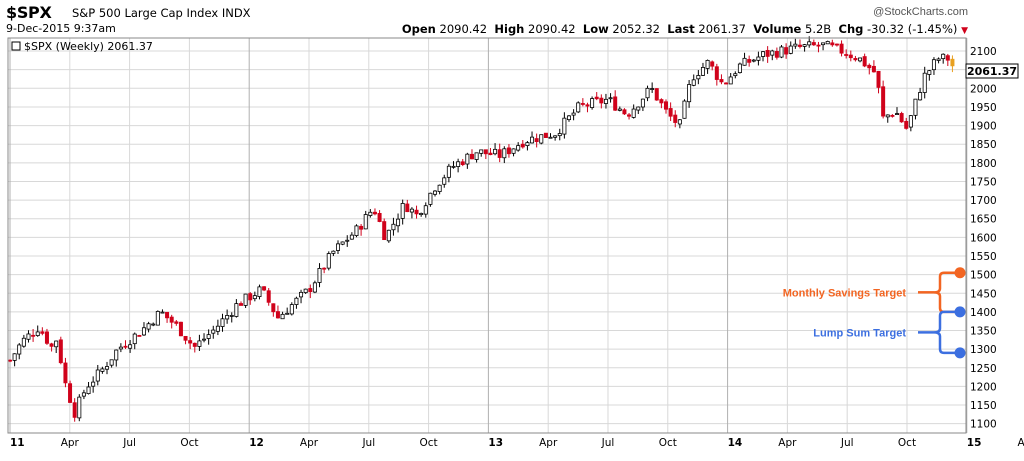  What do you see at coordinates (983, 108) in the screenshot?
I see `y-tick-label: 1950` at bounding box center [983, 108].